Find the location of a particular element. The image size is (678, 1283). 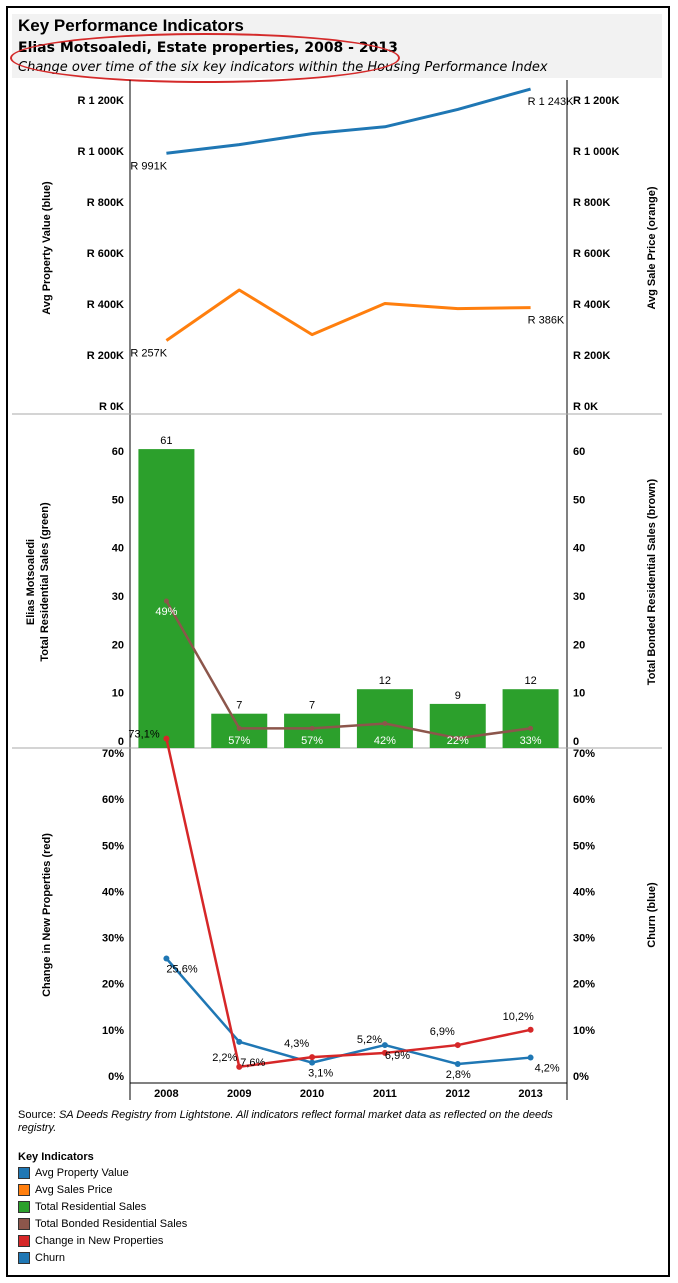

panel2-tick-label-right: 30 is located at coordinates (579, 597).